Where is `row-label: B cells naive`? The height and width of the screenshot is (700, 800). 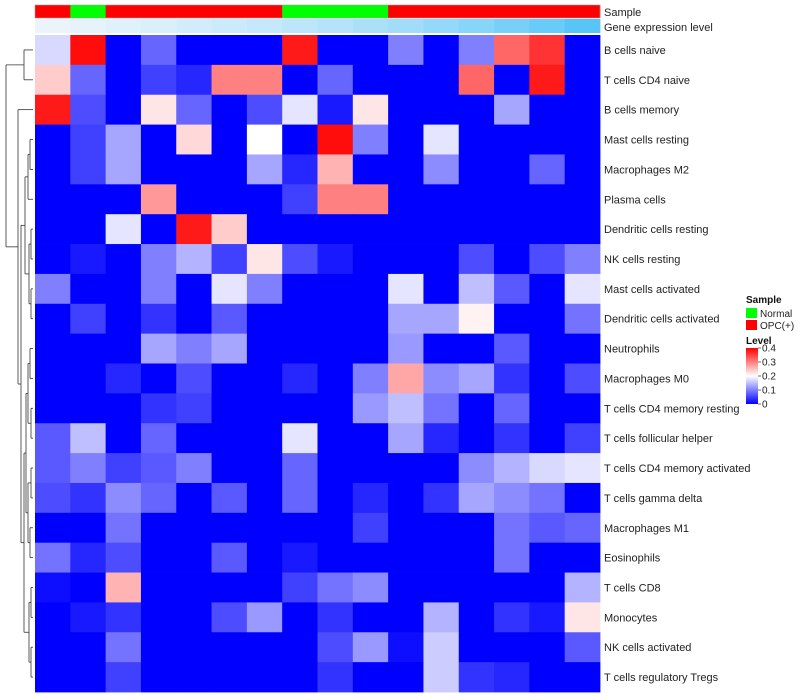 row-label: B cells naive is located at coordinates (635, 51).